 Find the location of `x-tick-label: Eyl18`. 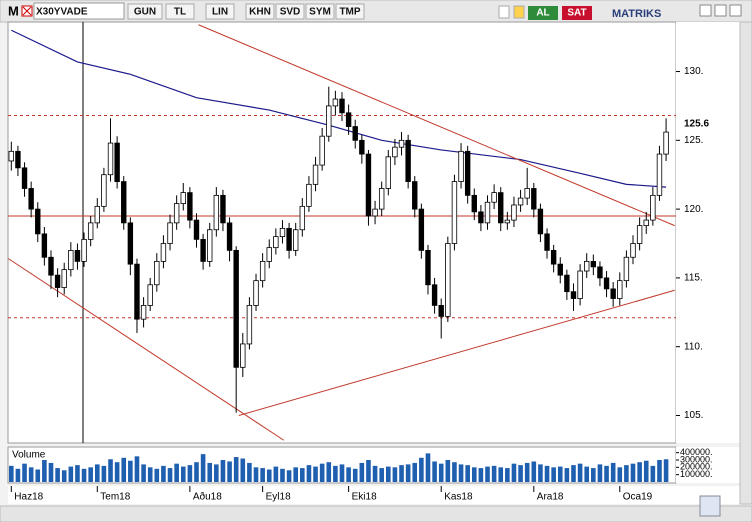

x-tick-label: Eyl18 is located at coordinates (278, 497).